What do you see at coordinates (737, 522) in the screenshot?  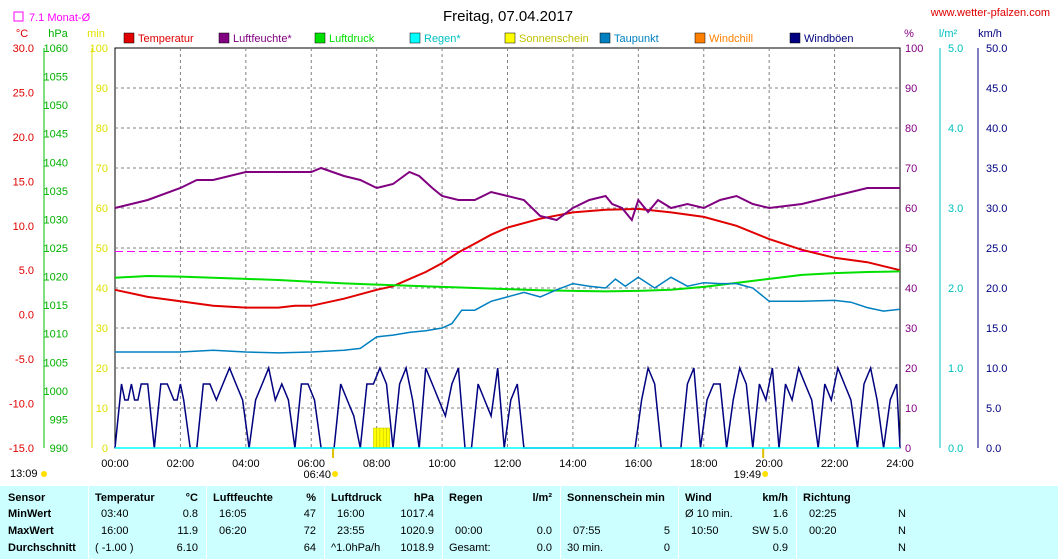 I see `summary-col-wind: Wind km/h Ø 10 min. 1.6 10:50 SW 5.0 0.9` at bounding box center [737, 522].